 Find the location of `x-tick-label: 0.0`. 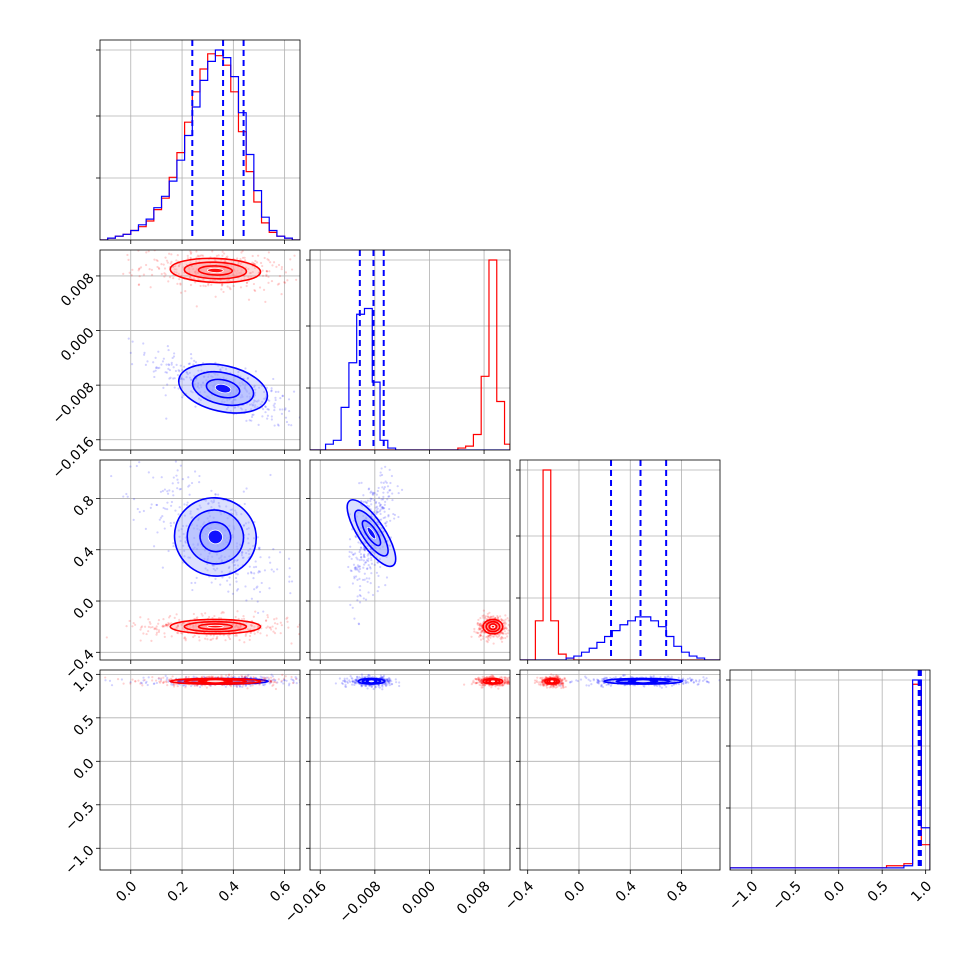

x-tick-label: 0.0 is located at coordinates (834, 891).